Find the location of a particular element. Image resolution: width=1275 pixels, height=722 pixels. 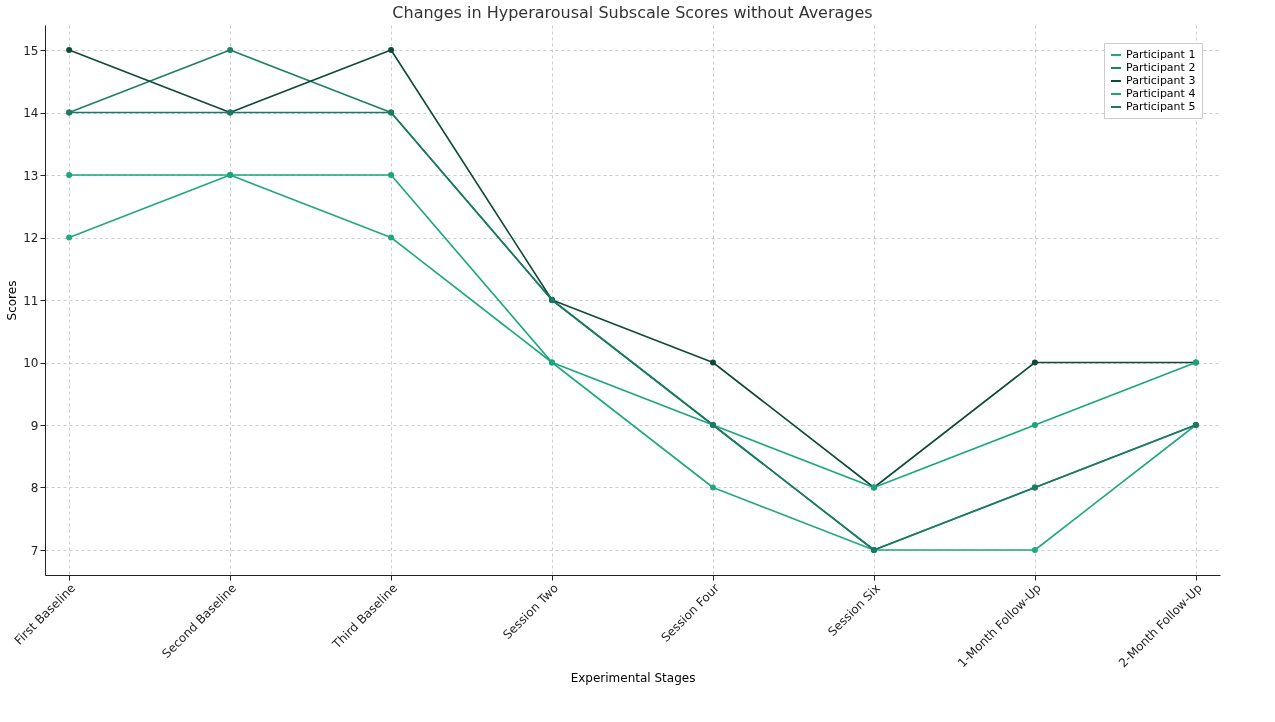

y-tick-label: 9 is located at coordinates (34, 425).